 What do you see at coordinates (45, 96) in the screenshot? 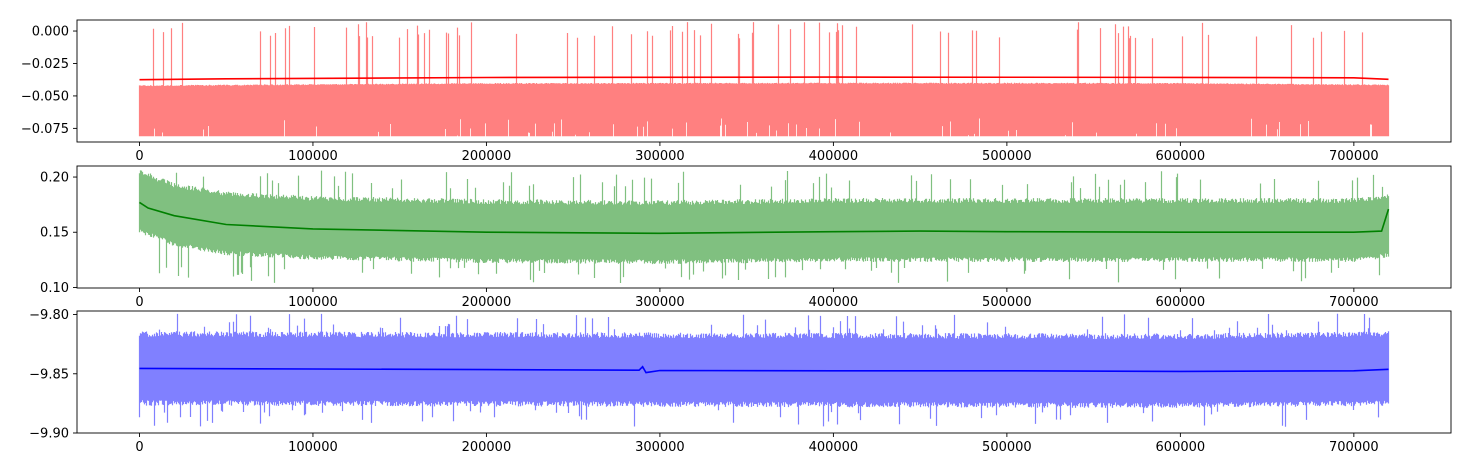
I see `y-tick-label: −0.050` at bounding box center [45, 96].